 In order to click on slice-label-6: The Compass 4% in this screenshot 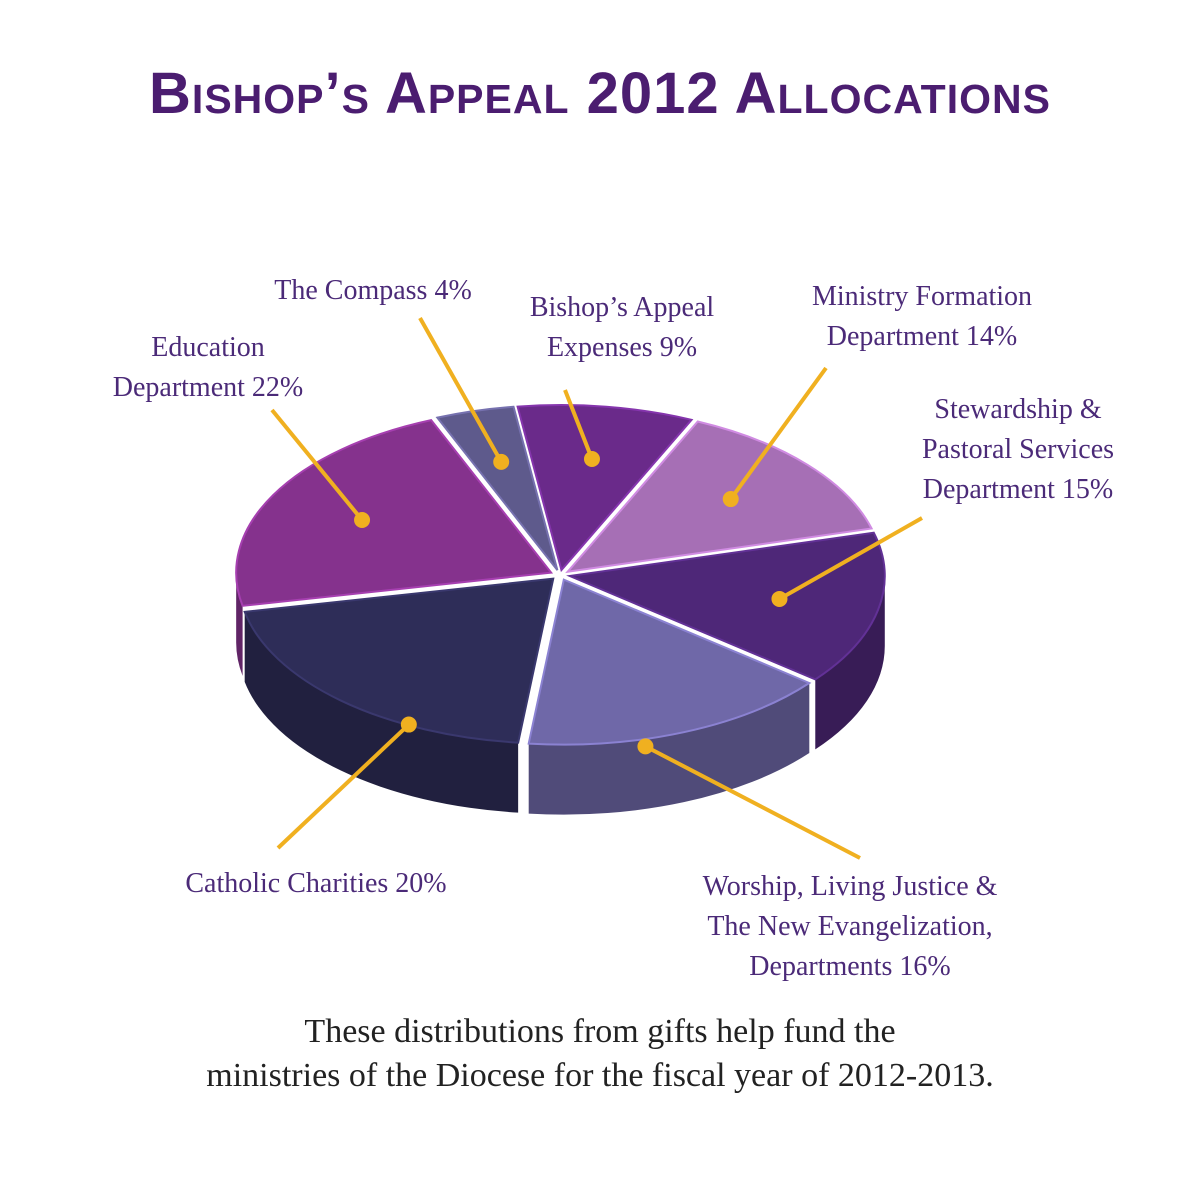, I will do `click(373, 290)`.